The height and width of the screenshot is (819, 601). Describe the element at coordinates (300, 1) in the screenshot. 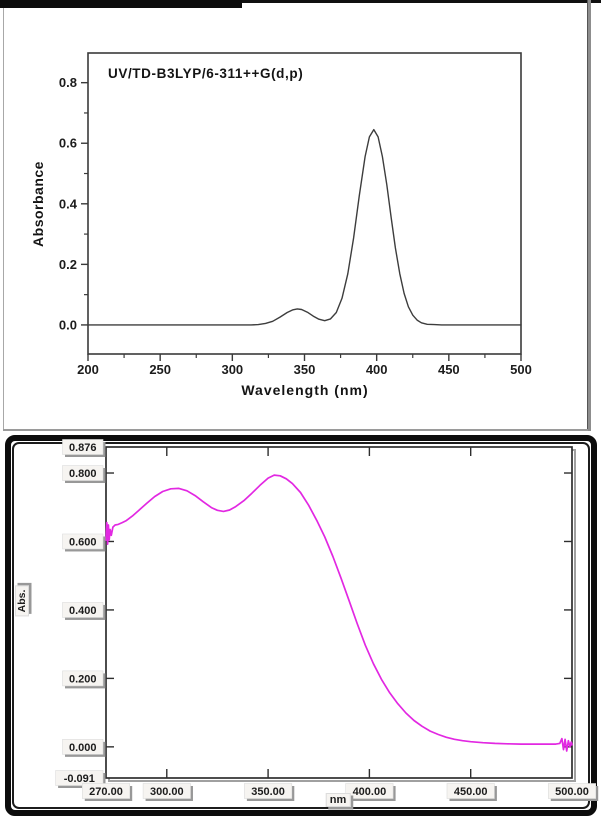

I see `top-edge-line` at that location.